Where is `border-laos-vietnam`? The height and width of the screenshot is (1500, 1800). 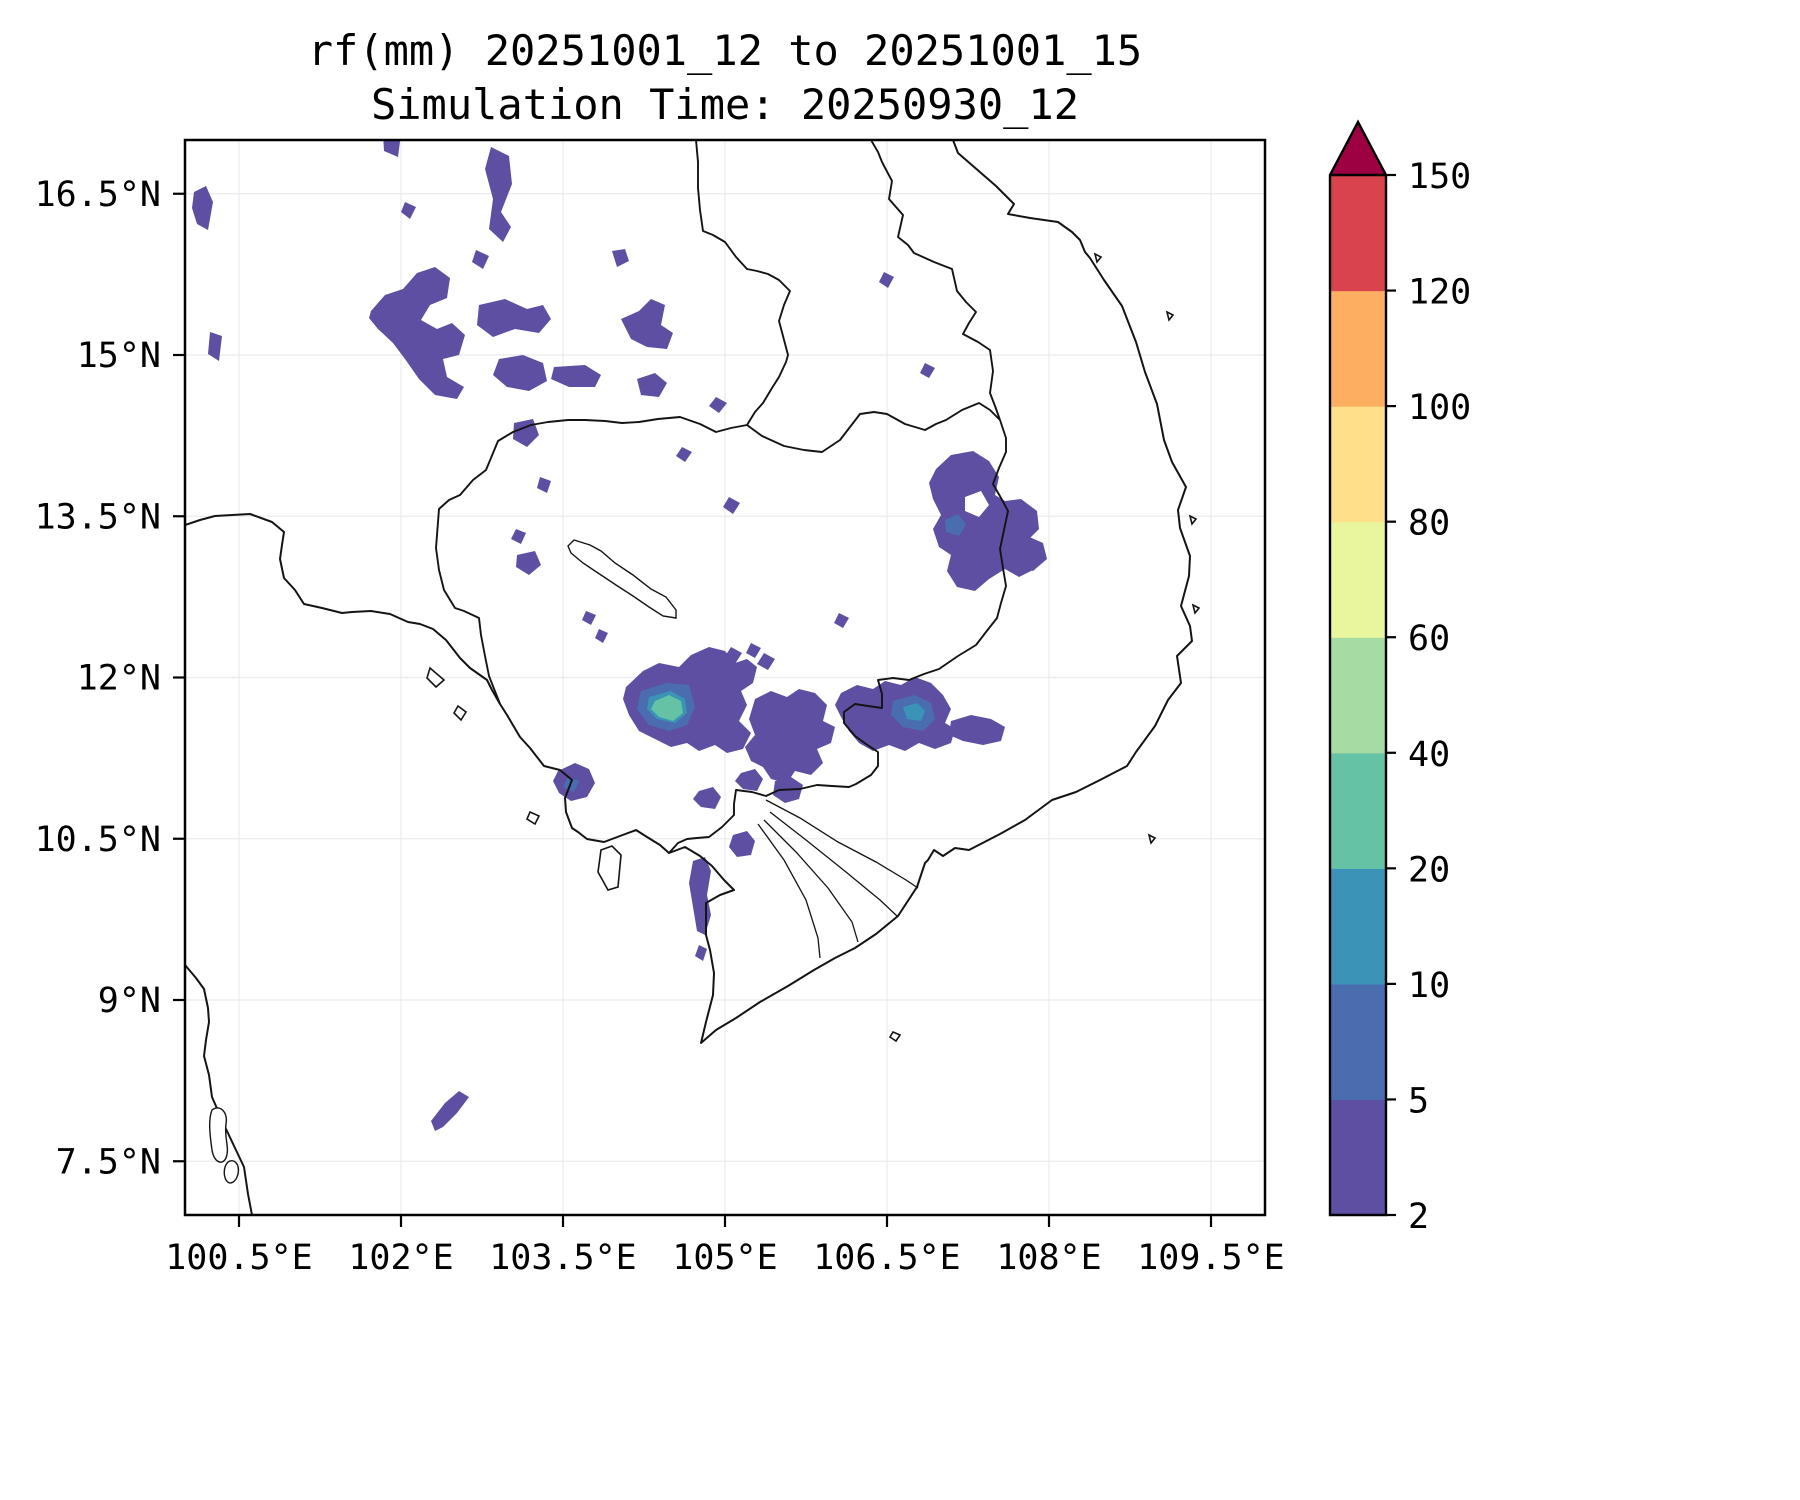 border-laos-vietnam is located at coordinates (935, 280).